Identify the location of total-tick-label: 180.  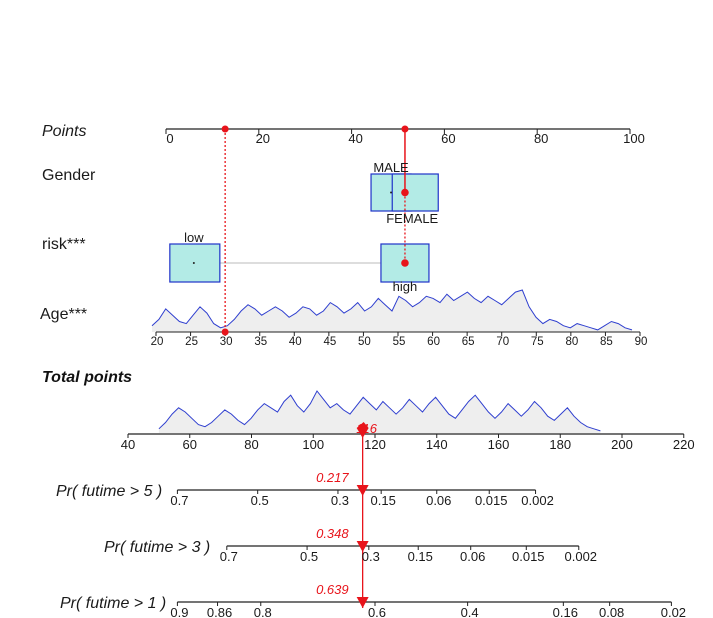
(560, 444).